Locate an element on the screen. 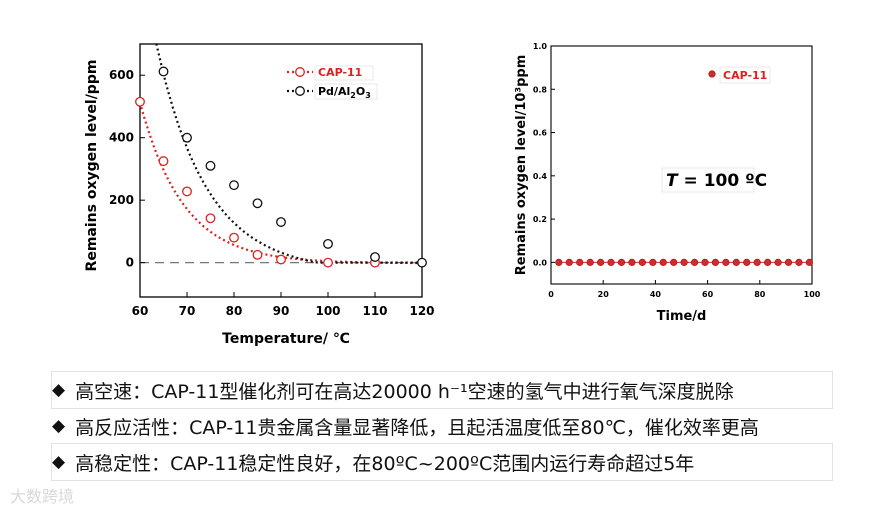  x-axis-label: Temperature/ ℃ is located at coordinates (286, 339).